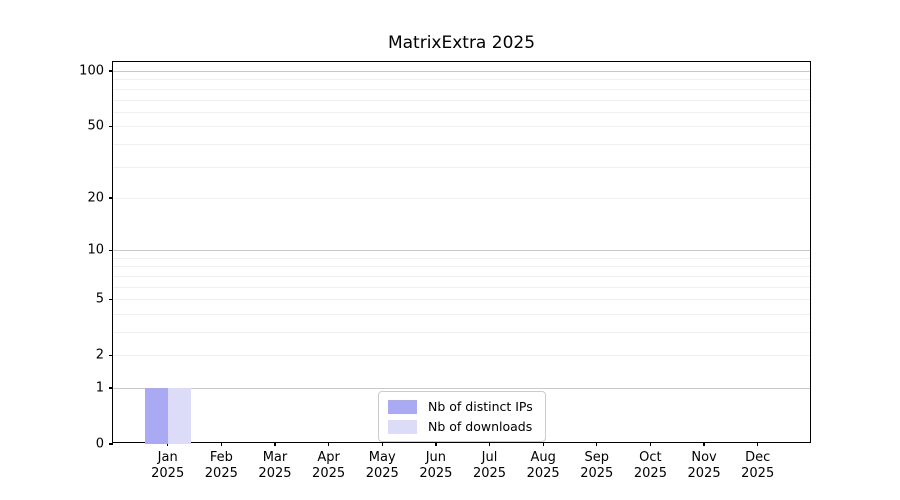  Describe the element at coordinates (382, 457) in the screenshot. I see `x-tick-month: May` at that location.